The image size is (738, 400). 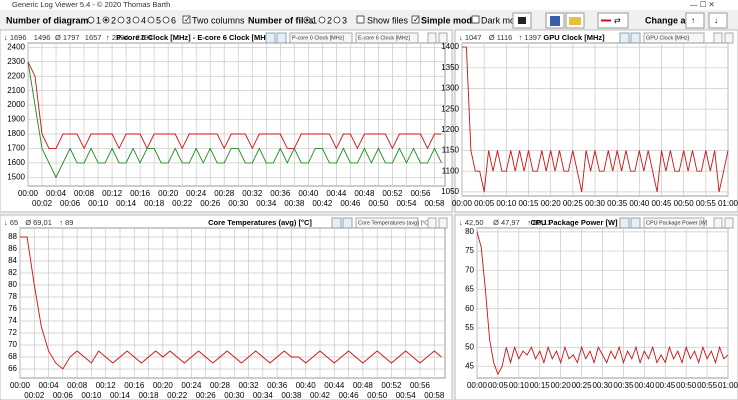 I want to click on x-tick-label: 00:56, so click(x=420, y=193).